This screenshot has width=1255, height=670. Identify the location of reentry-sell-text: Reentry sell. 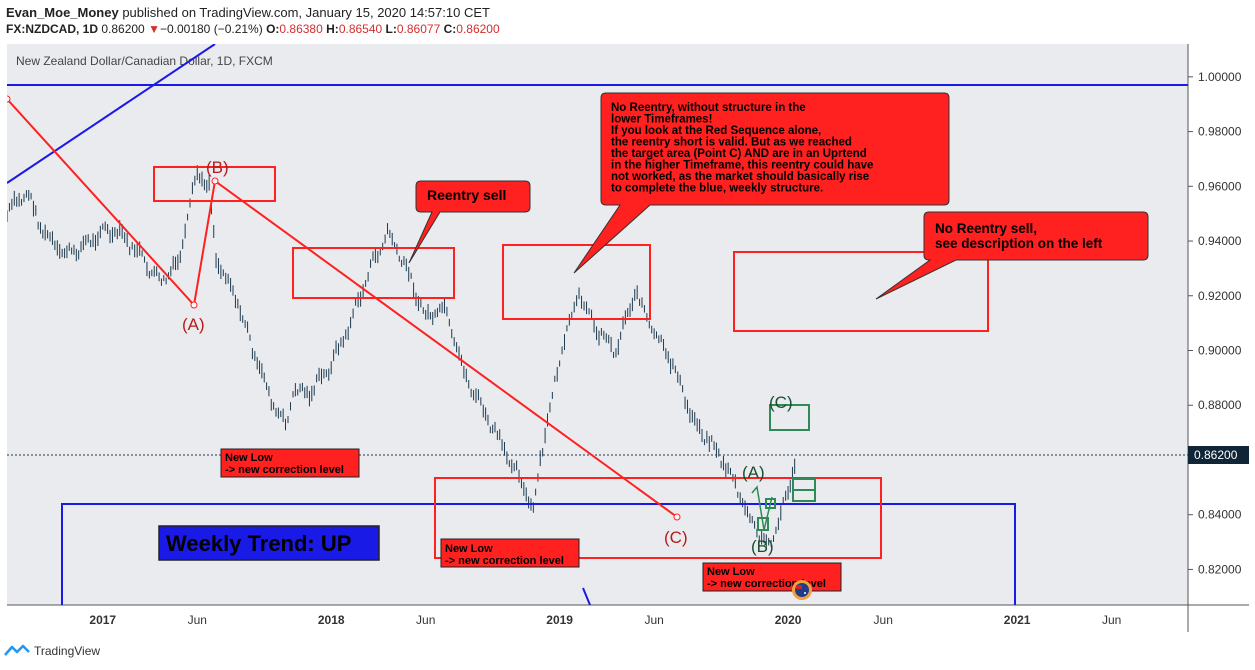
(466, 195).